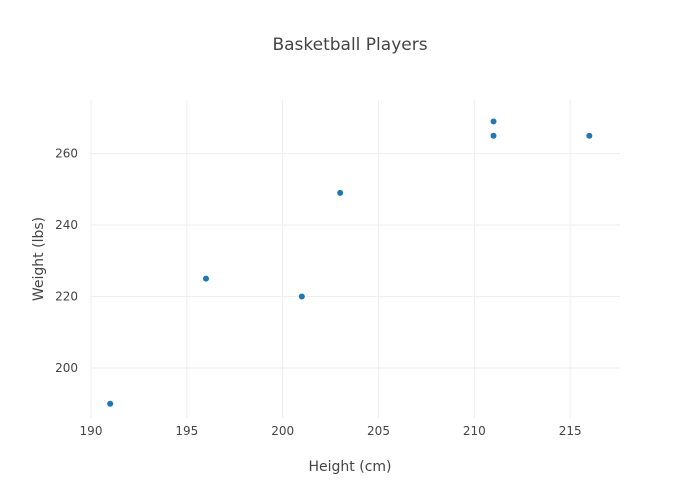  Describe the element at coordinates (282, 431) in the screenshot. I see `x-tick-label: 200` at that location.